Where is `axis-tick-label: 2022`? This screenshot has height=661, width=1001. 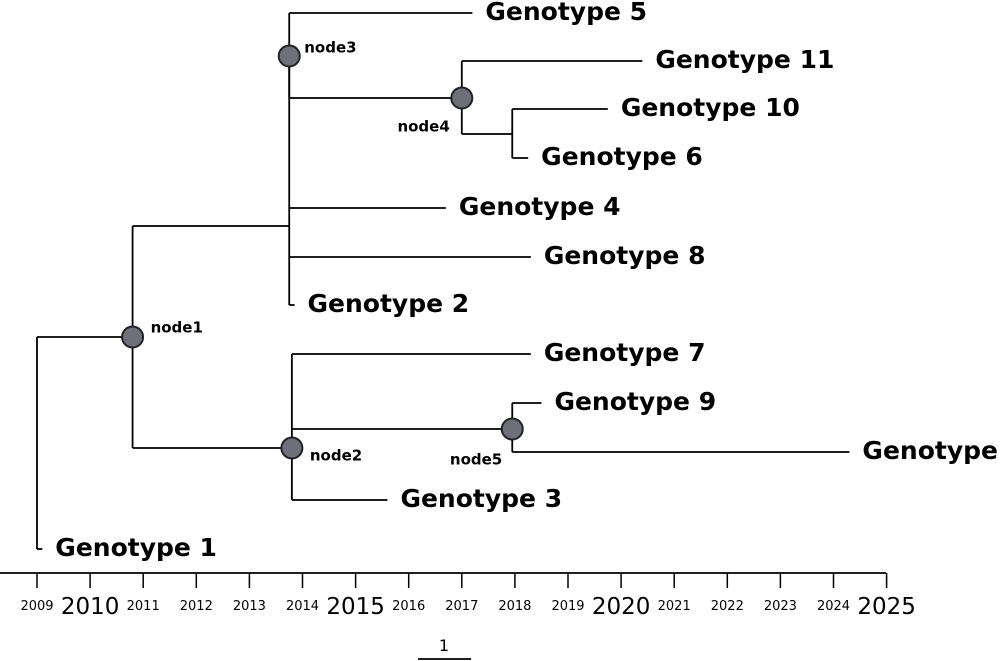 axis-tick-label: 2022 is located at coordinates (727, 606).